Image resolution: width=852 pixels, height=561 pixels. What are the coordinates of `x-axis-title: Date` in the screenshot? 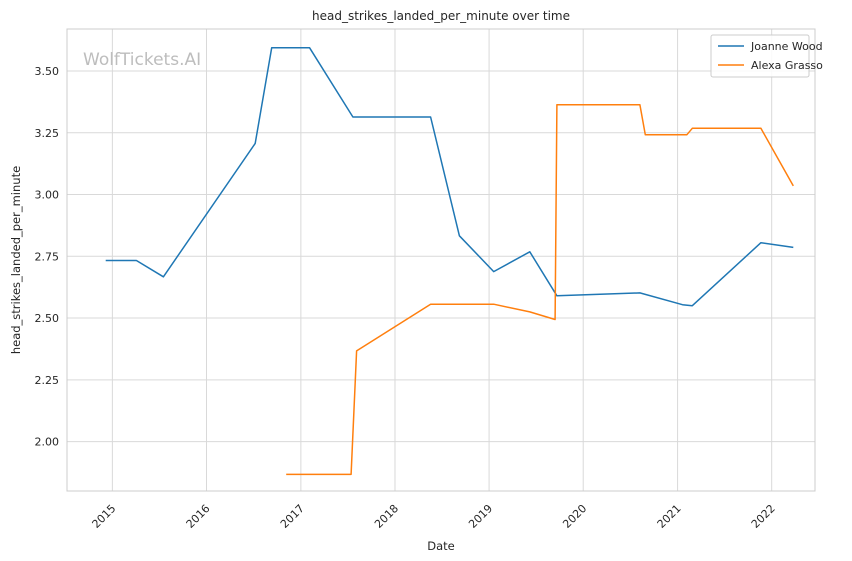 It's located at (441, 546).